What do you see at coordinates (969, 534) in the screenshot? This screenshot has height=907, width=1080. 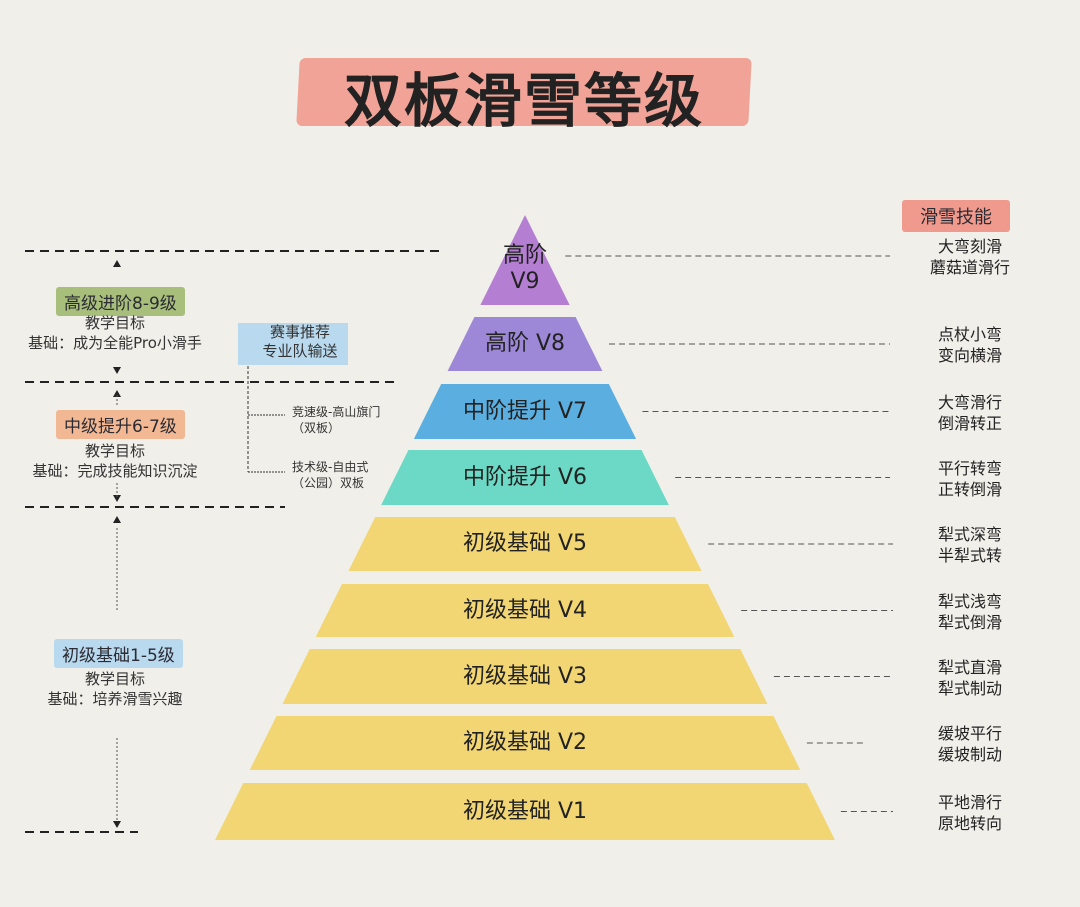 I see `skill-item: 犁式深弯` at bounding box center [969, 534].